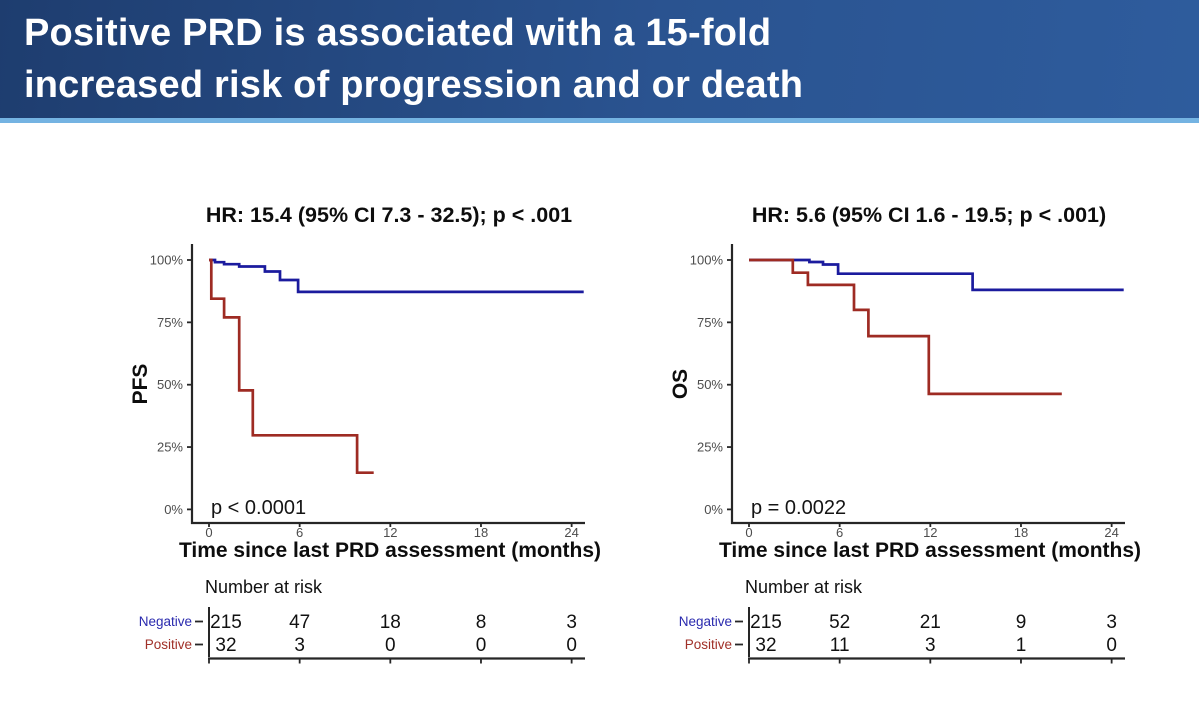 The height and width of the screenshot is (710, 1199). Describe the element at coordinates (798, 508) in the screenshot. I see `p-value-annotation: p = 0.0022` at that location.